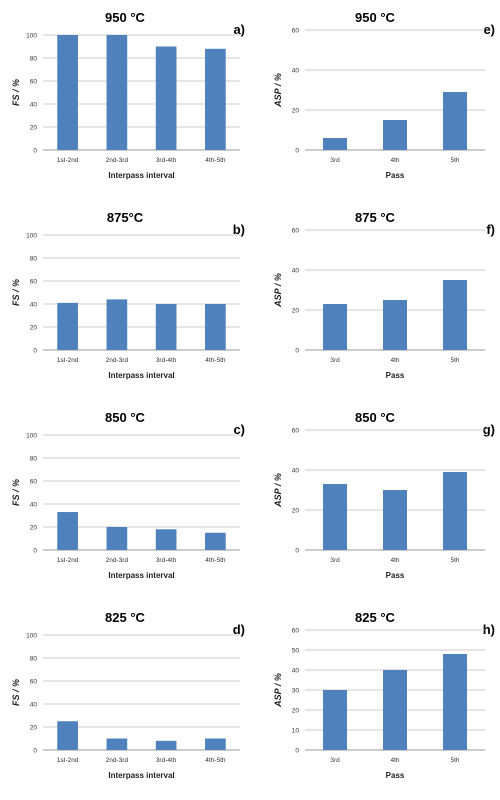 The width and height of the screenshot is (500, 800). I want to click on chart-g: 850 °C g) 0 20 40 60 3rd 4th 5th Pass ASP / %, so click(384, 495).